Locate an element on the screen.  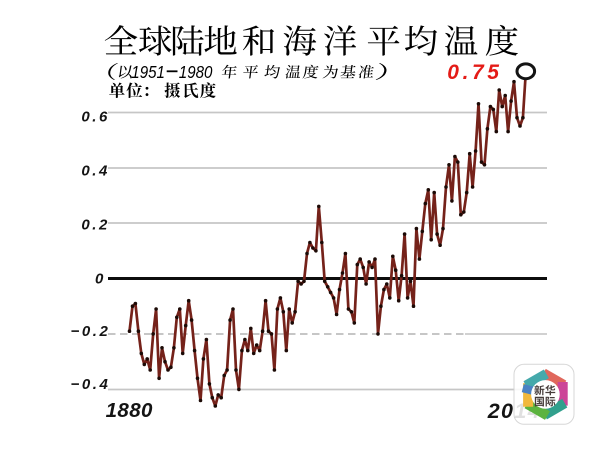
svg-text: 0.2 is located at coordinates (95, 225).